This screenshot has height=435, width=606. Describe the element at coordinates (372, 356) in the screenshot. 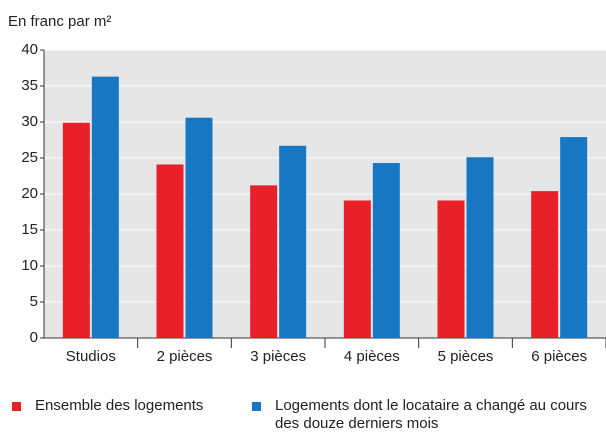

I see `x-tick-label: 4 pièces` at that location.